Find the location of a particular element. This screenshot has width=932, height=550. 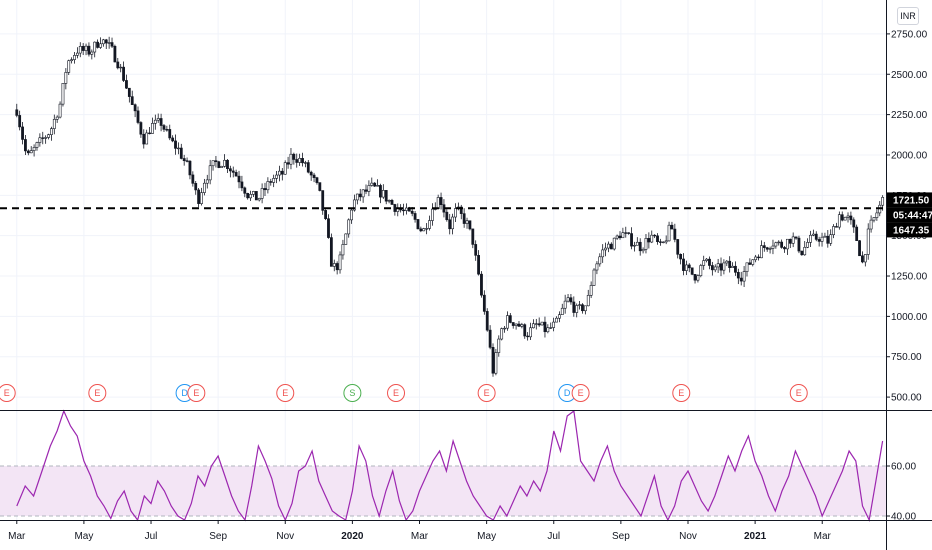

time-tick-label: 2021 is located at coordinates (755, 536).